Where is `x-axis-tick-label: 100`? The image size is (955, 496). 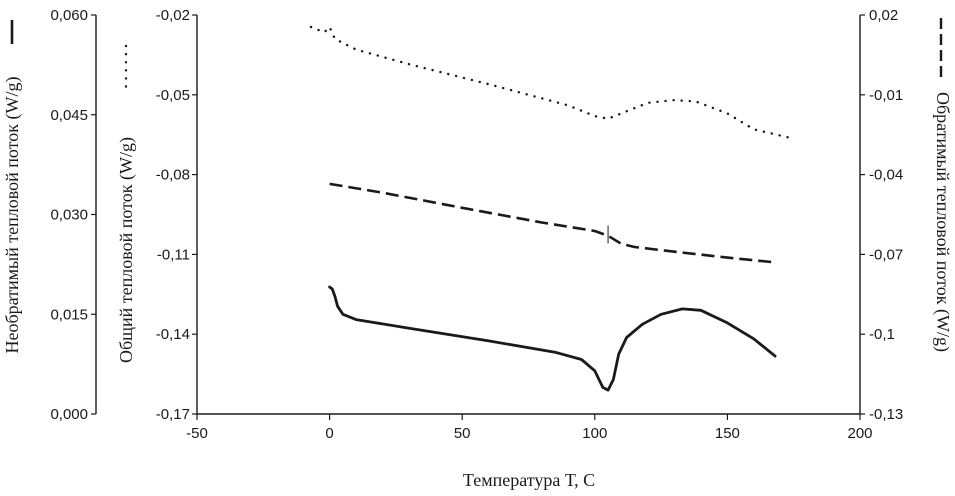 x-axis-tick-label: 100 is located at coordinates (594, 433).